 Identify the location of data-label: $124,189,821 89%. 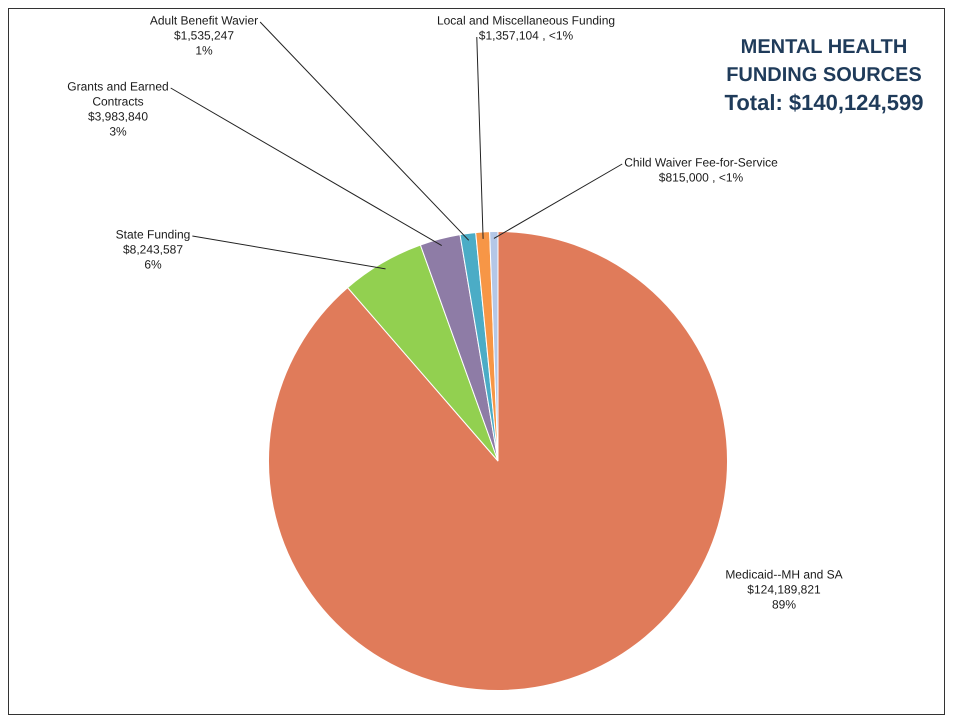
(784, 597).